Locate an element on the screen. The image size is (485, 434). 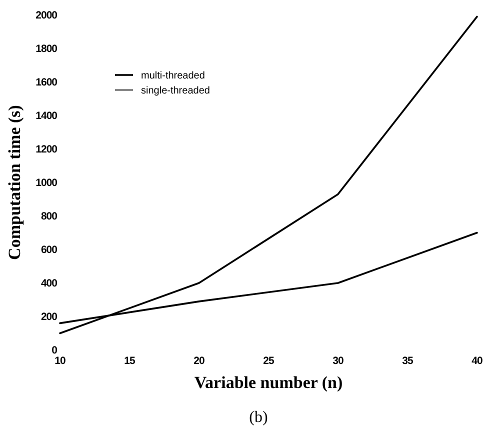
legend-label: single-threaded is located at coordinates (175, 91).